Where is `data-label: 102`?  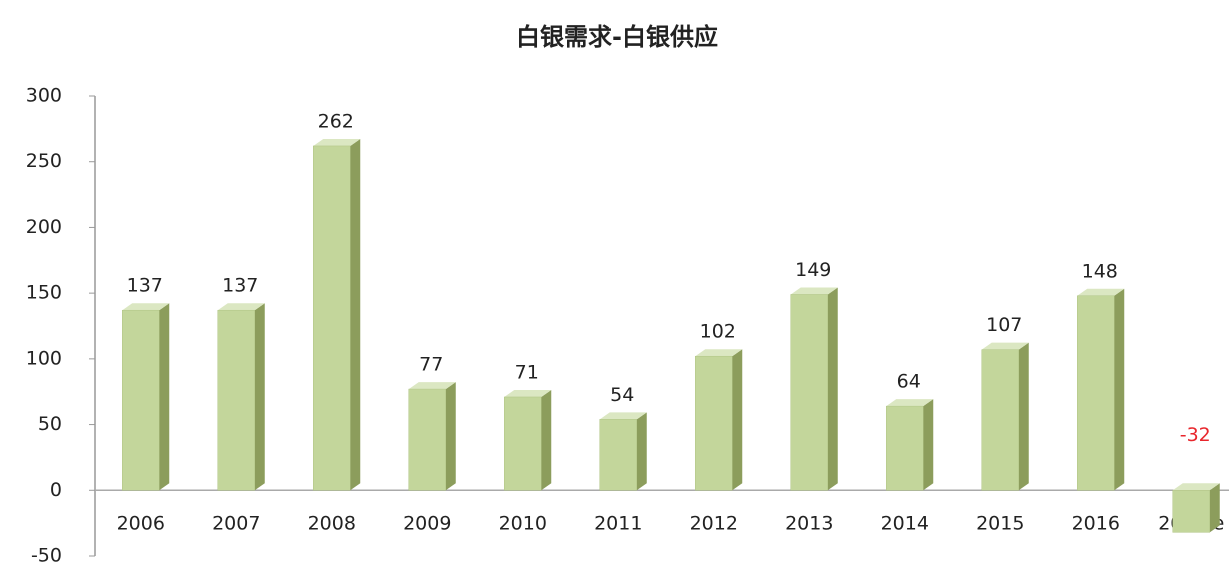 data-label: 102 is located at coordinates (718, 332).